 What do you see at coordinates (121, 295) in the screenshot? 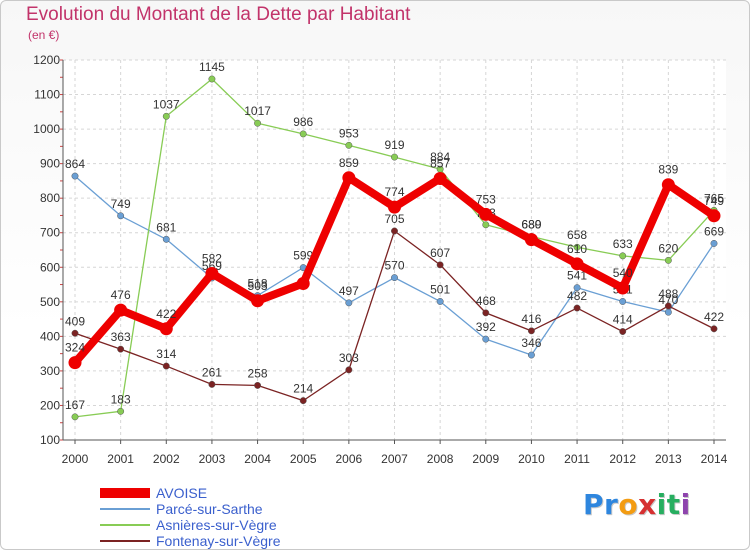
I see `data-label-avoise: 476` at bounding box center [121, 295].